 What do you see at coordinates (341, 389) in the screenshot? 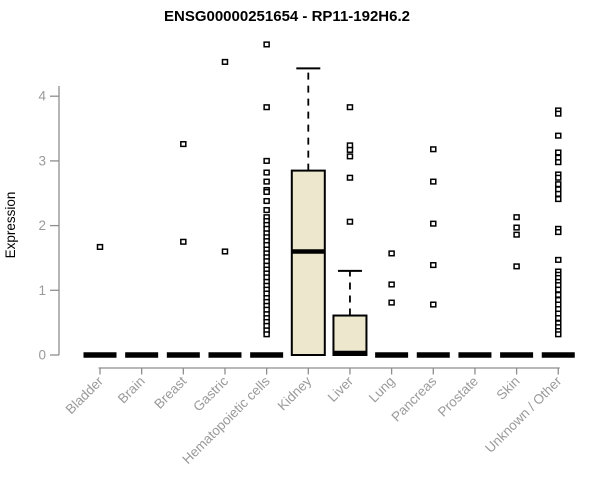
I see `x-tick-label-liver: Liver` at bounding box center [341, 389].